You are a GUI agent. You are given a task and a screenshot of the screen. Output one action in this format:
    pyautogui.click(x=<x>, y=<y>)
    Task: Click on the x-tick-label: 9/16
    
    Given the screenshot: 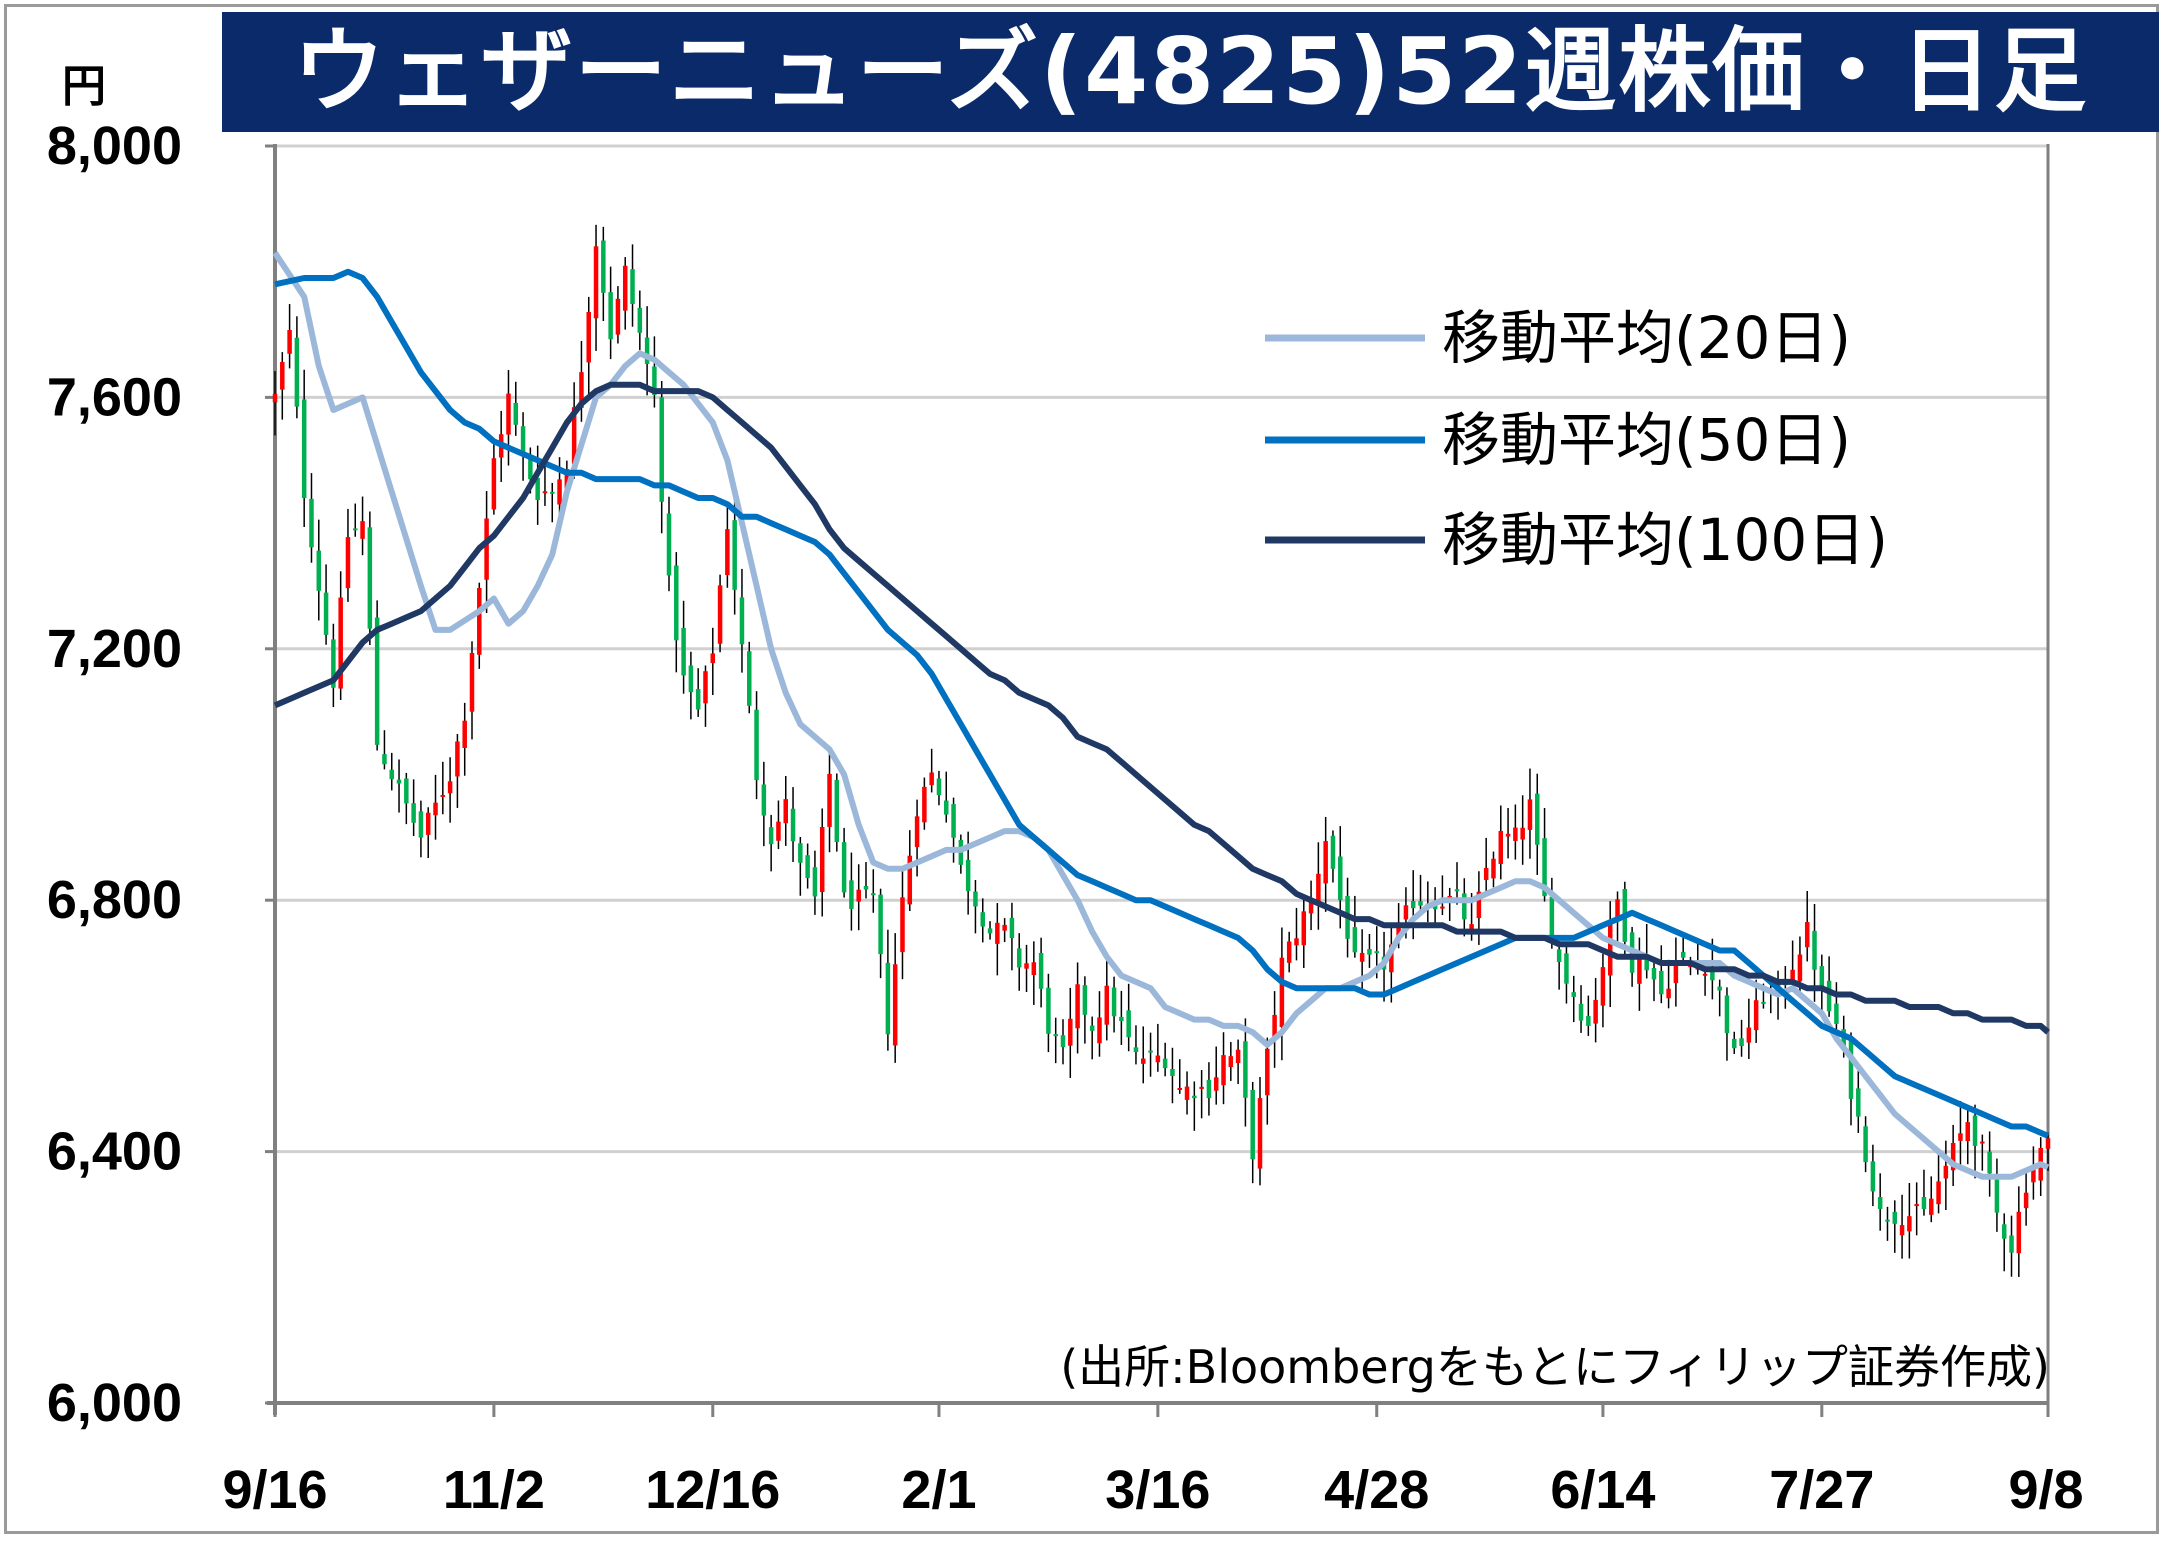 What is the action you would take?
    pyautogui.click(x=274, y=1490)
    